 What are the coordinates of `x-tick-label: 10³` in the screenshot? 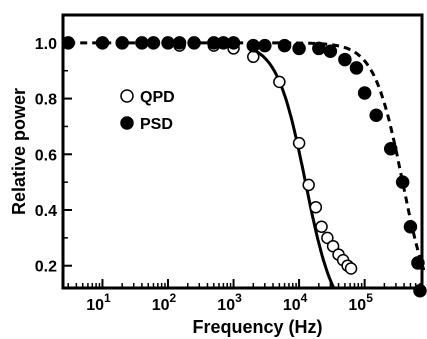 It's located at (229, 302).